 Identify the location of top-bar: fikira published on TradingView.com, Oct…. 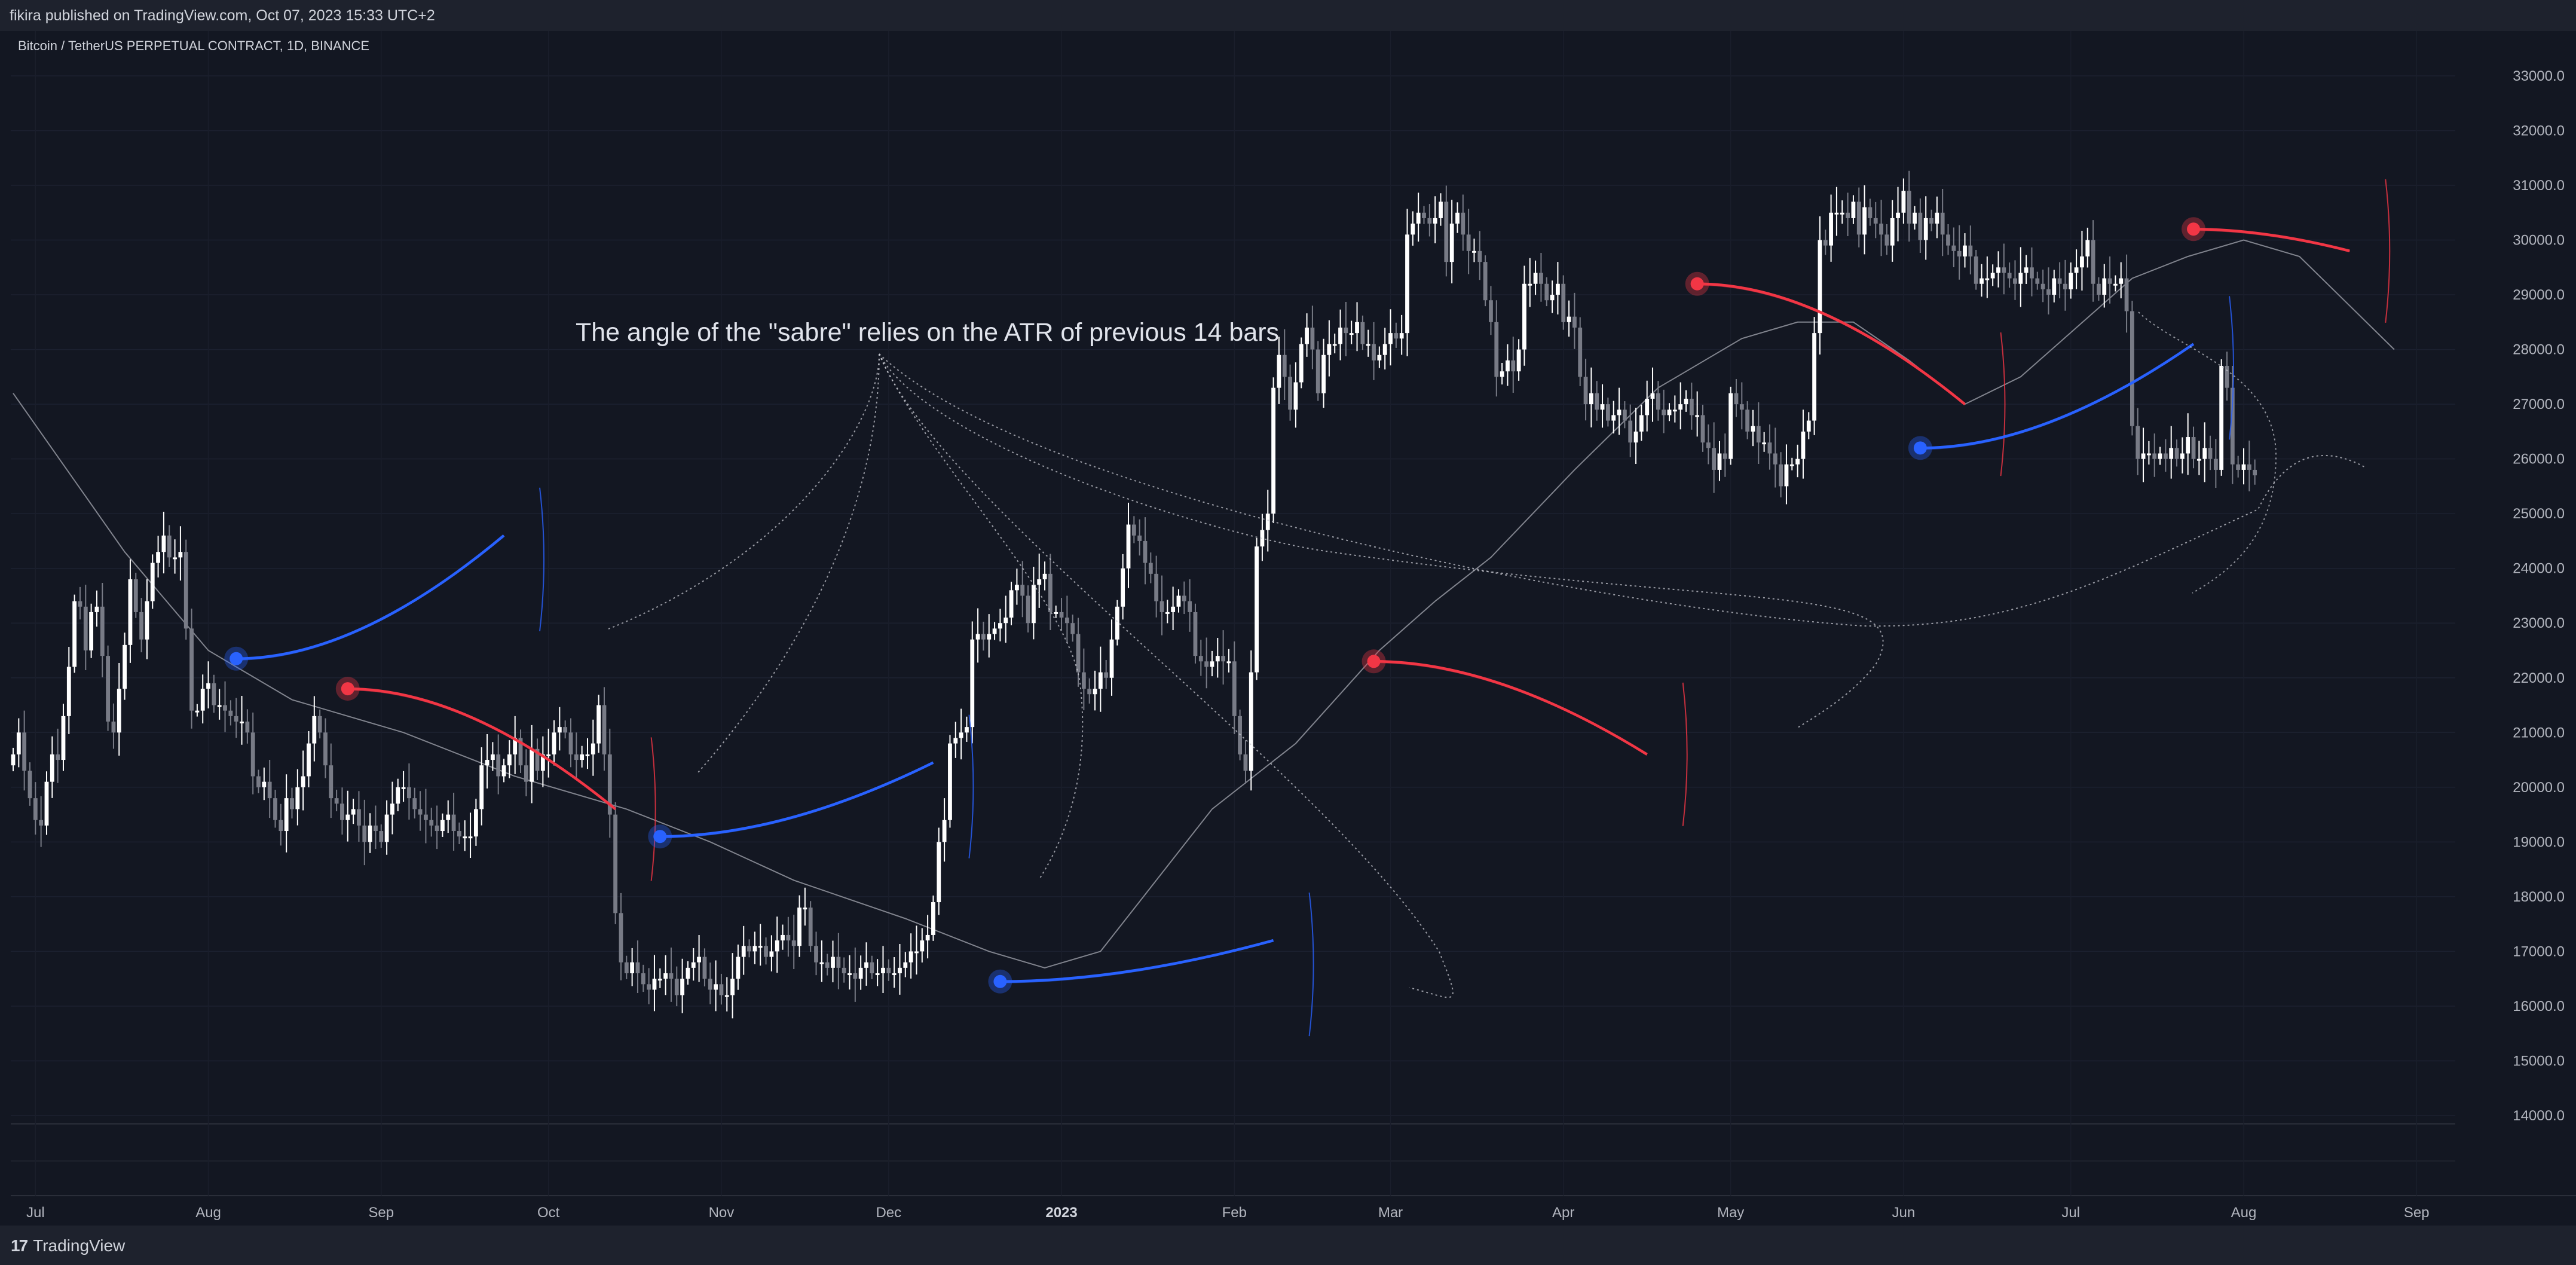
(1288, 15).